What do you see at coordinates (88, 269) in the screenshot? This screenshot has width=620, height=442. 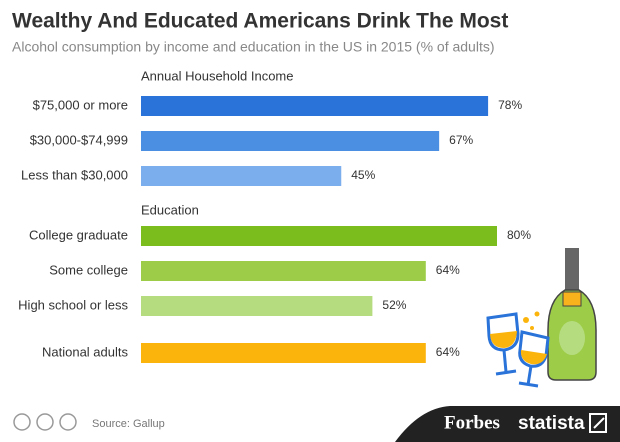 I see `category-label: Some college` at bounding box center [88, 269].